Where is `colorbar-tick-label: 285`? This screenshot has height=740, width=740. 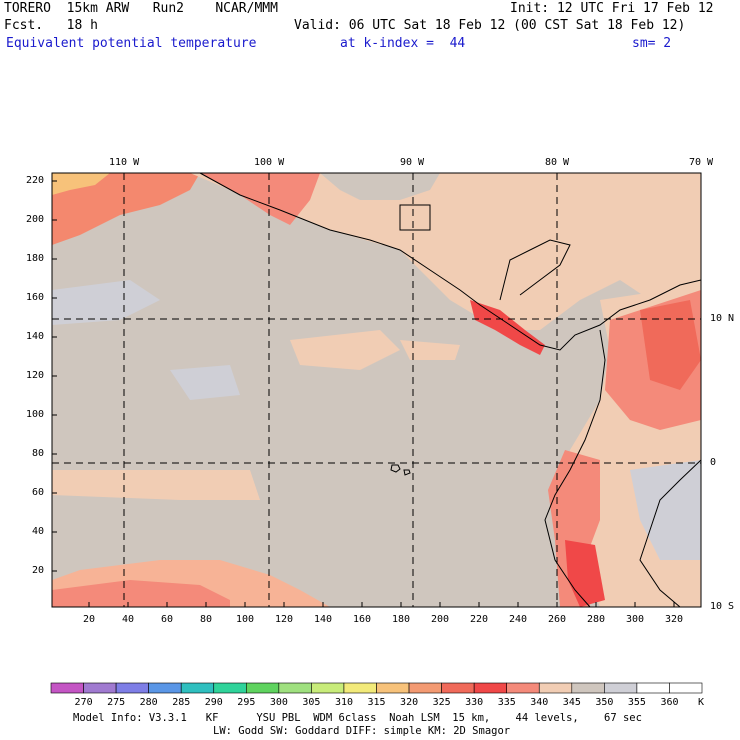
colorbar-tick-label: 285 is located at coordinates (181, 702).